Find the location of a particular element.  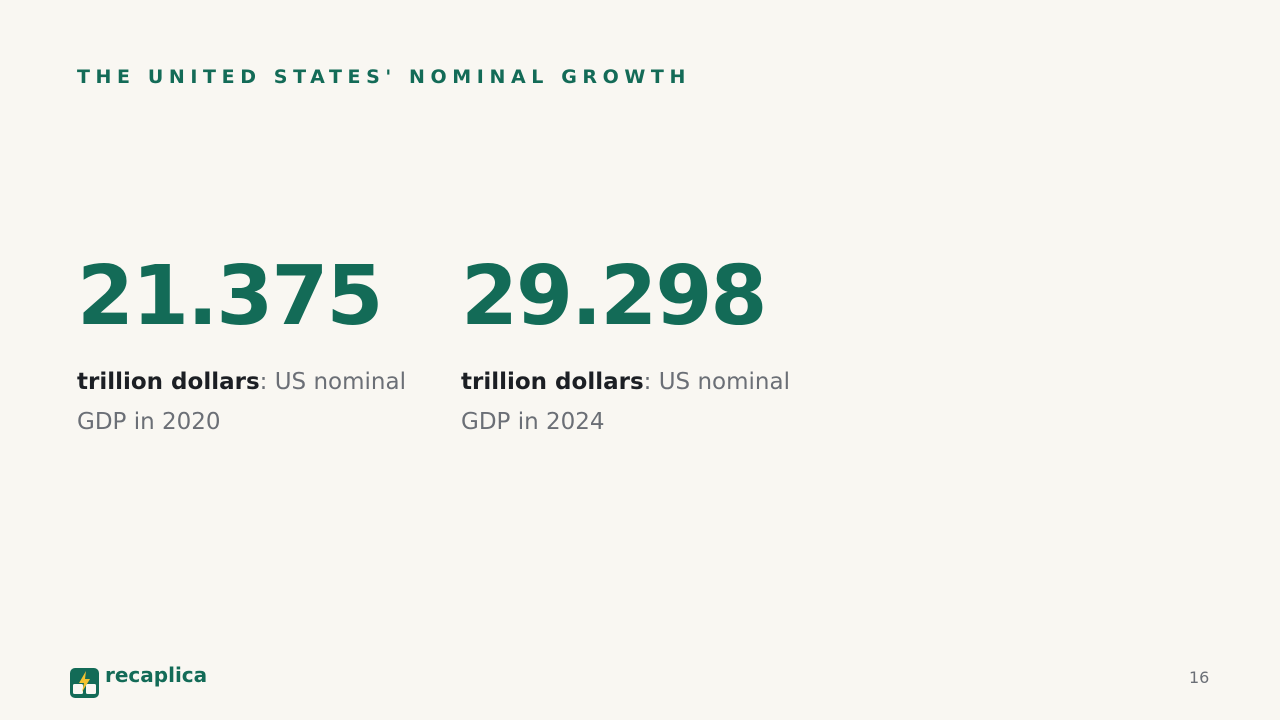

stat-value: 21.375 is located at coordinates (230, 296).